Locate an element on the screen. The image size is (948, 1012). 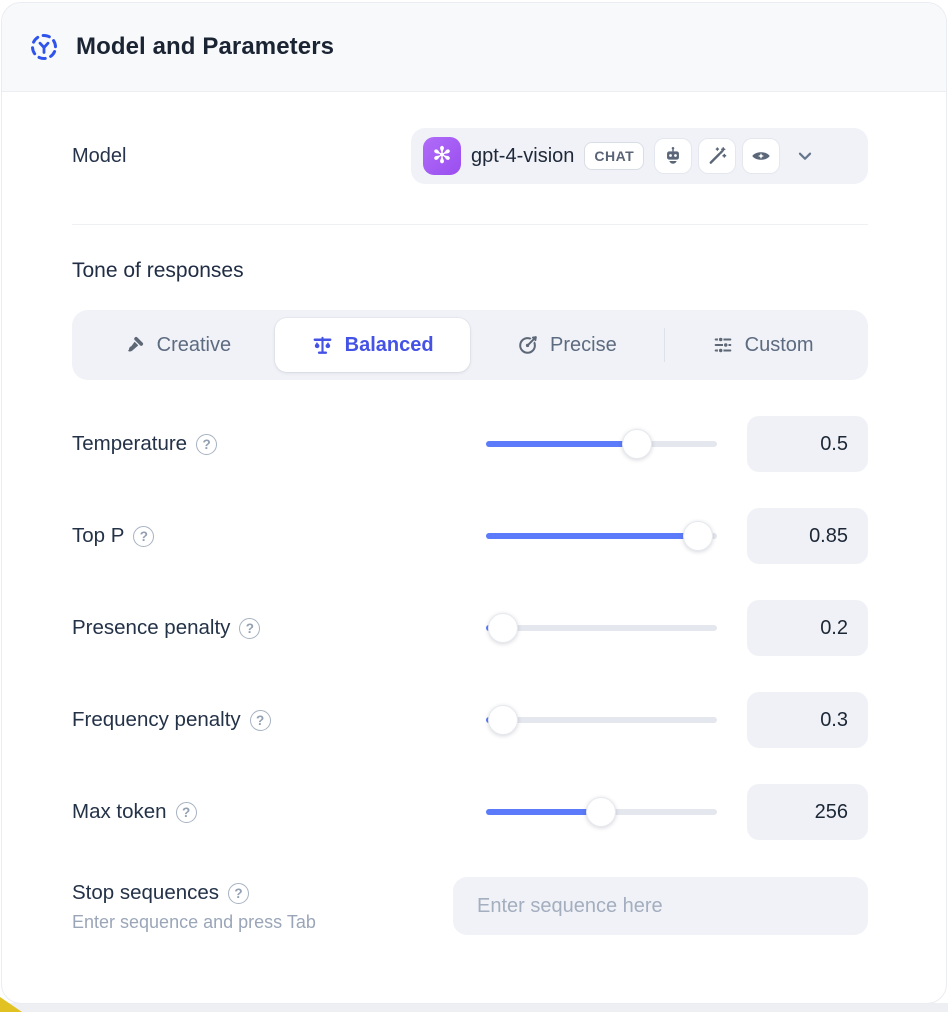
tone-section-title: Tone of responses is located at coordinates (158, 270).